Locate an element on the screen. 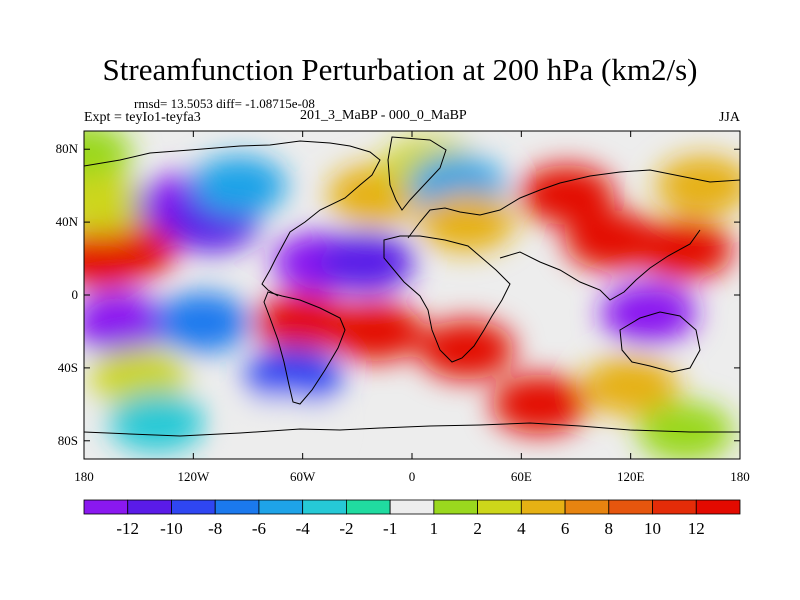  colorbar-label-10: 6 is located at coordinates (565, 528).